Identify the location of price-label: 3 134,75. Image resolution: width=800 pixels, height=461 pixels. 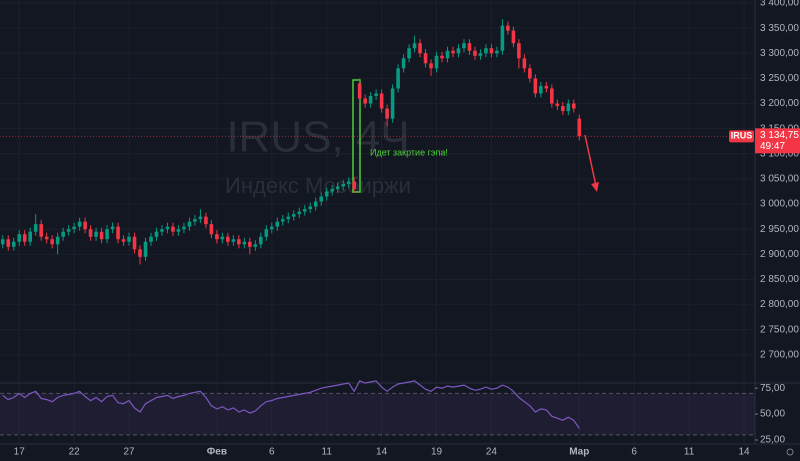
(779, 135).